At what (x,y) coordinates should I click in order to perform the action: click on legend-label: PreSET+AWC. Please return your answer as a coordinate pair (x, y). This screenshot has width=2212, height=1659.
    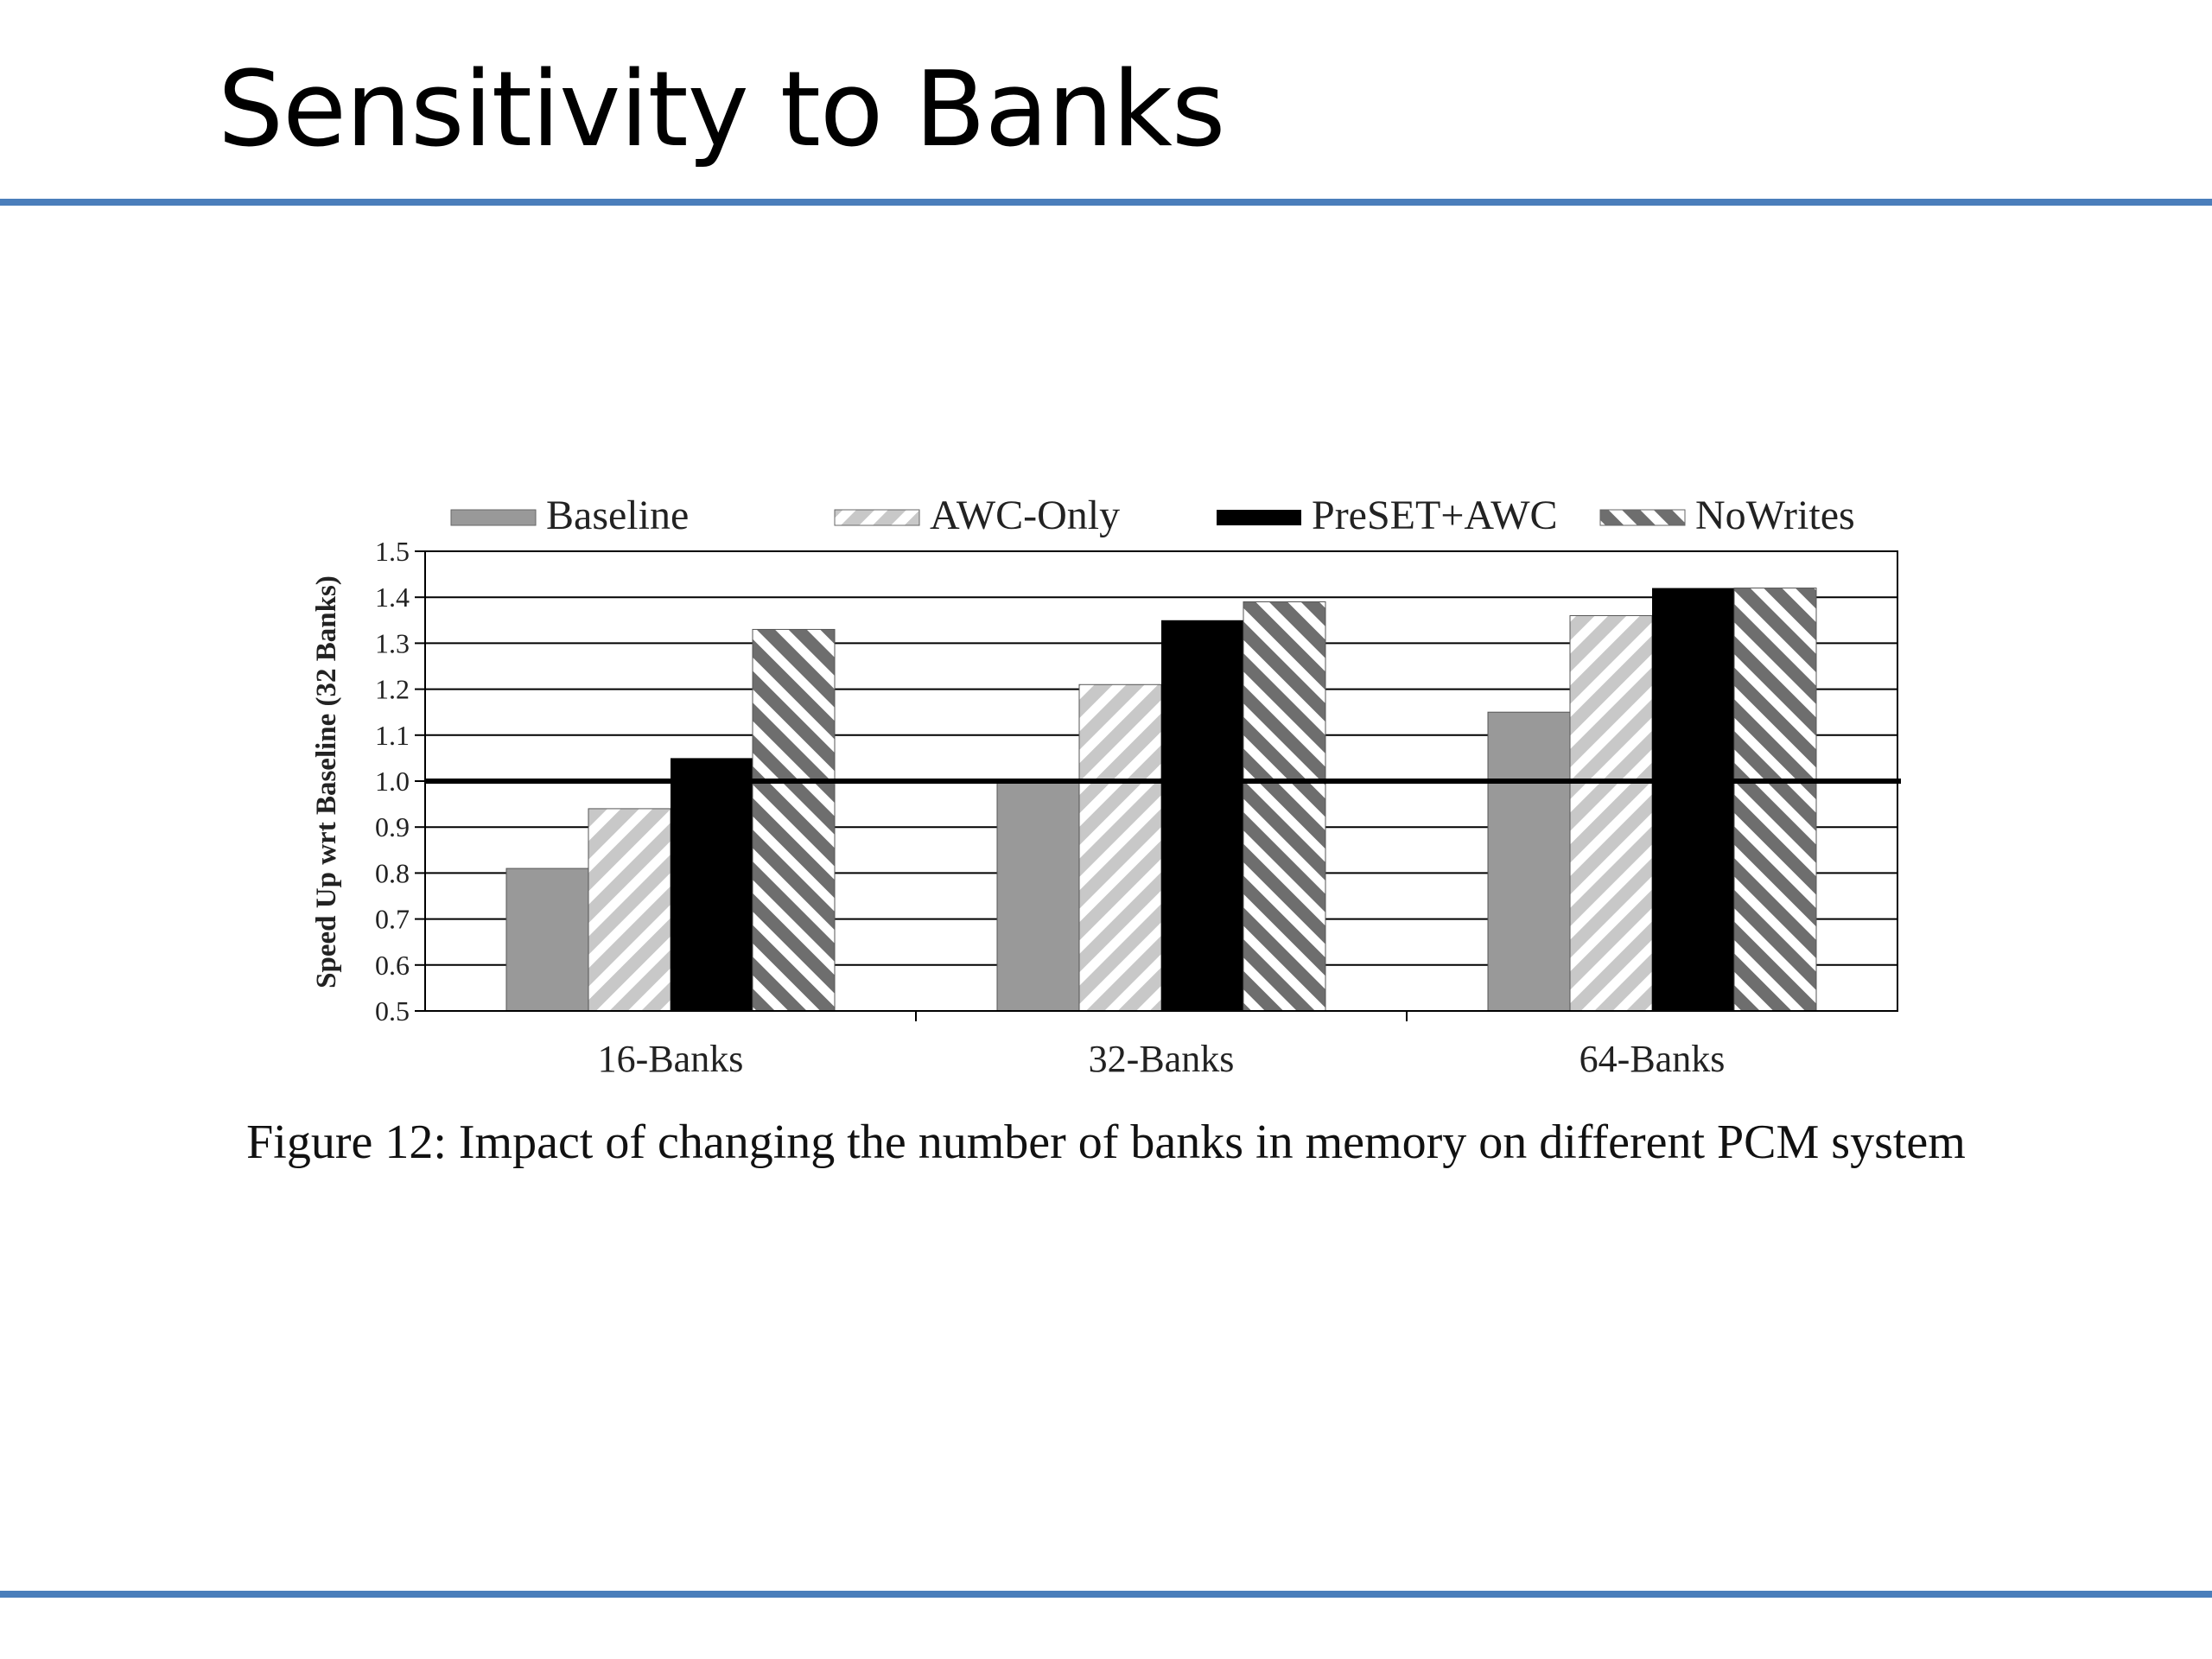
    Looking at the image, I should click on (1435, 515).